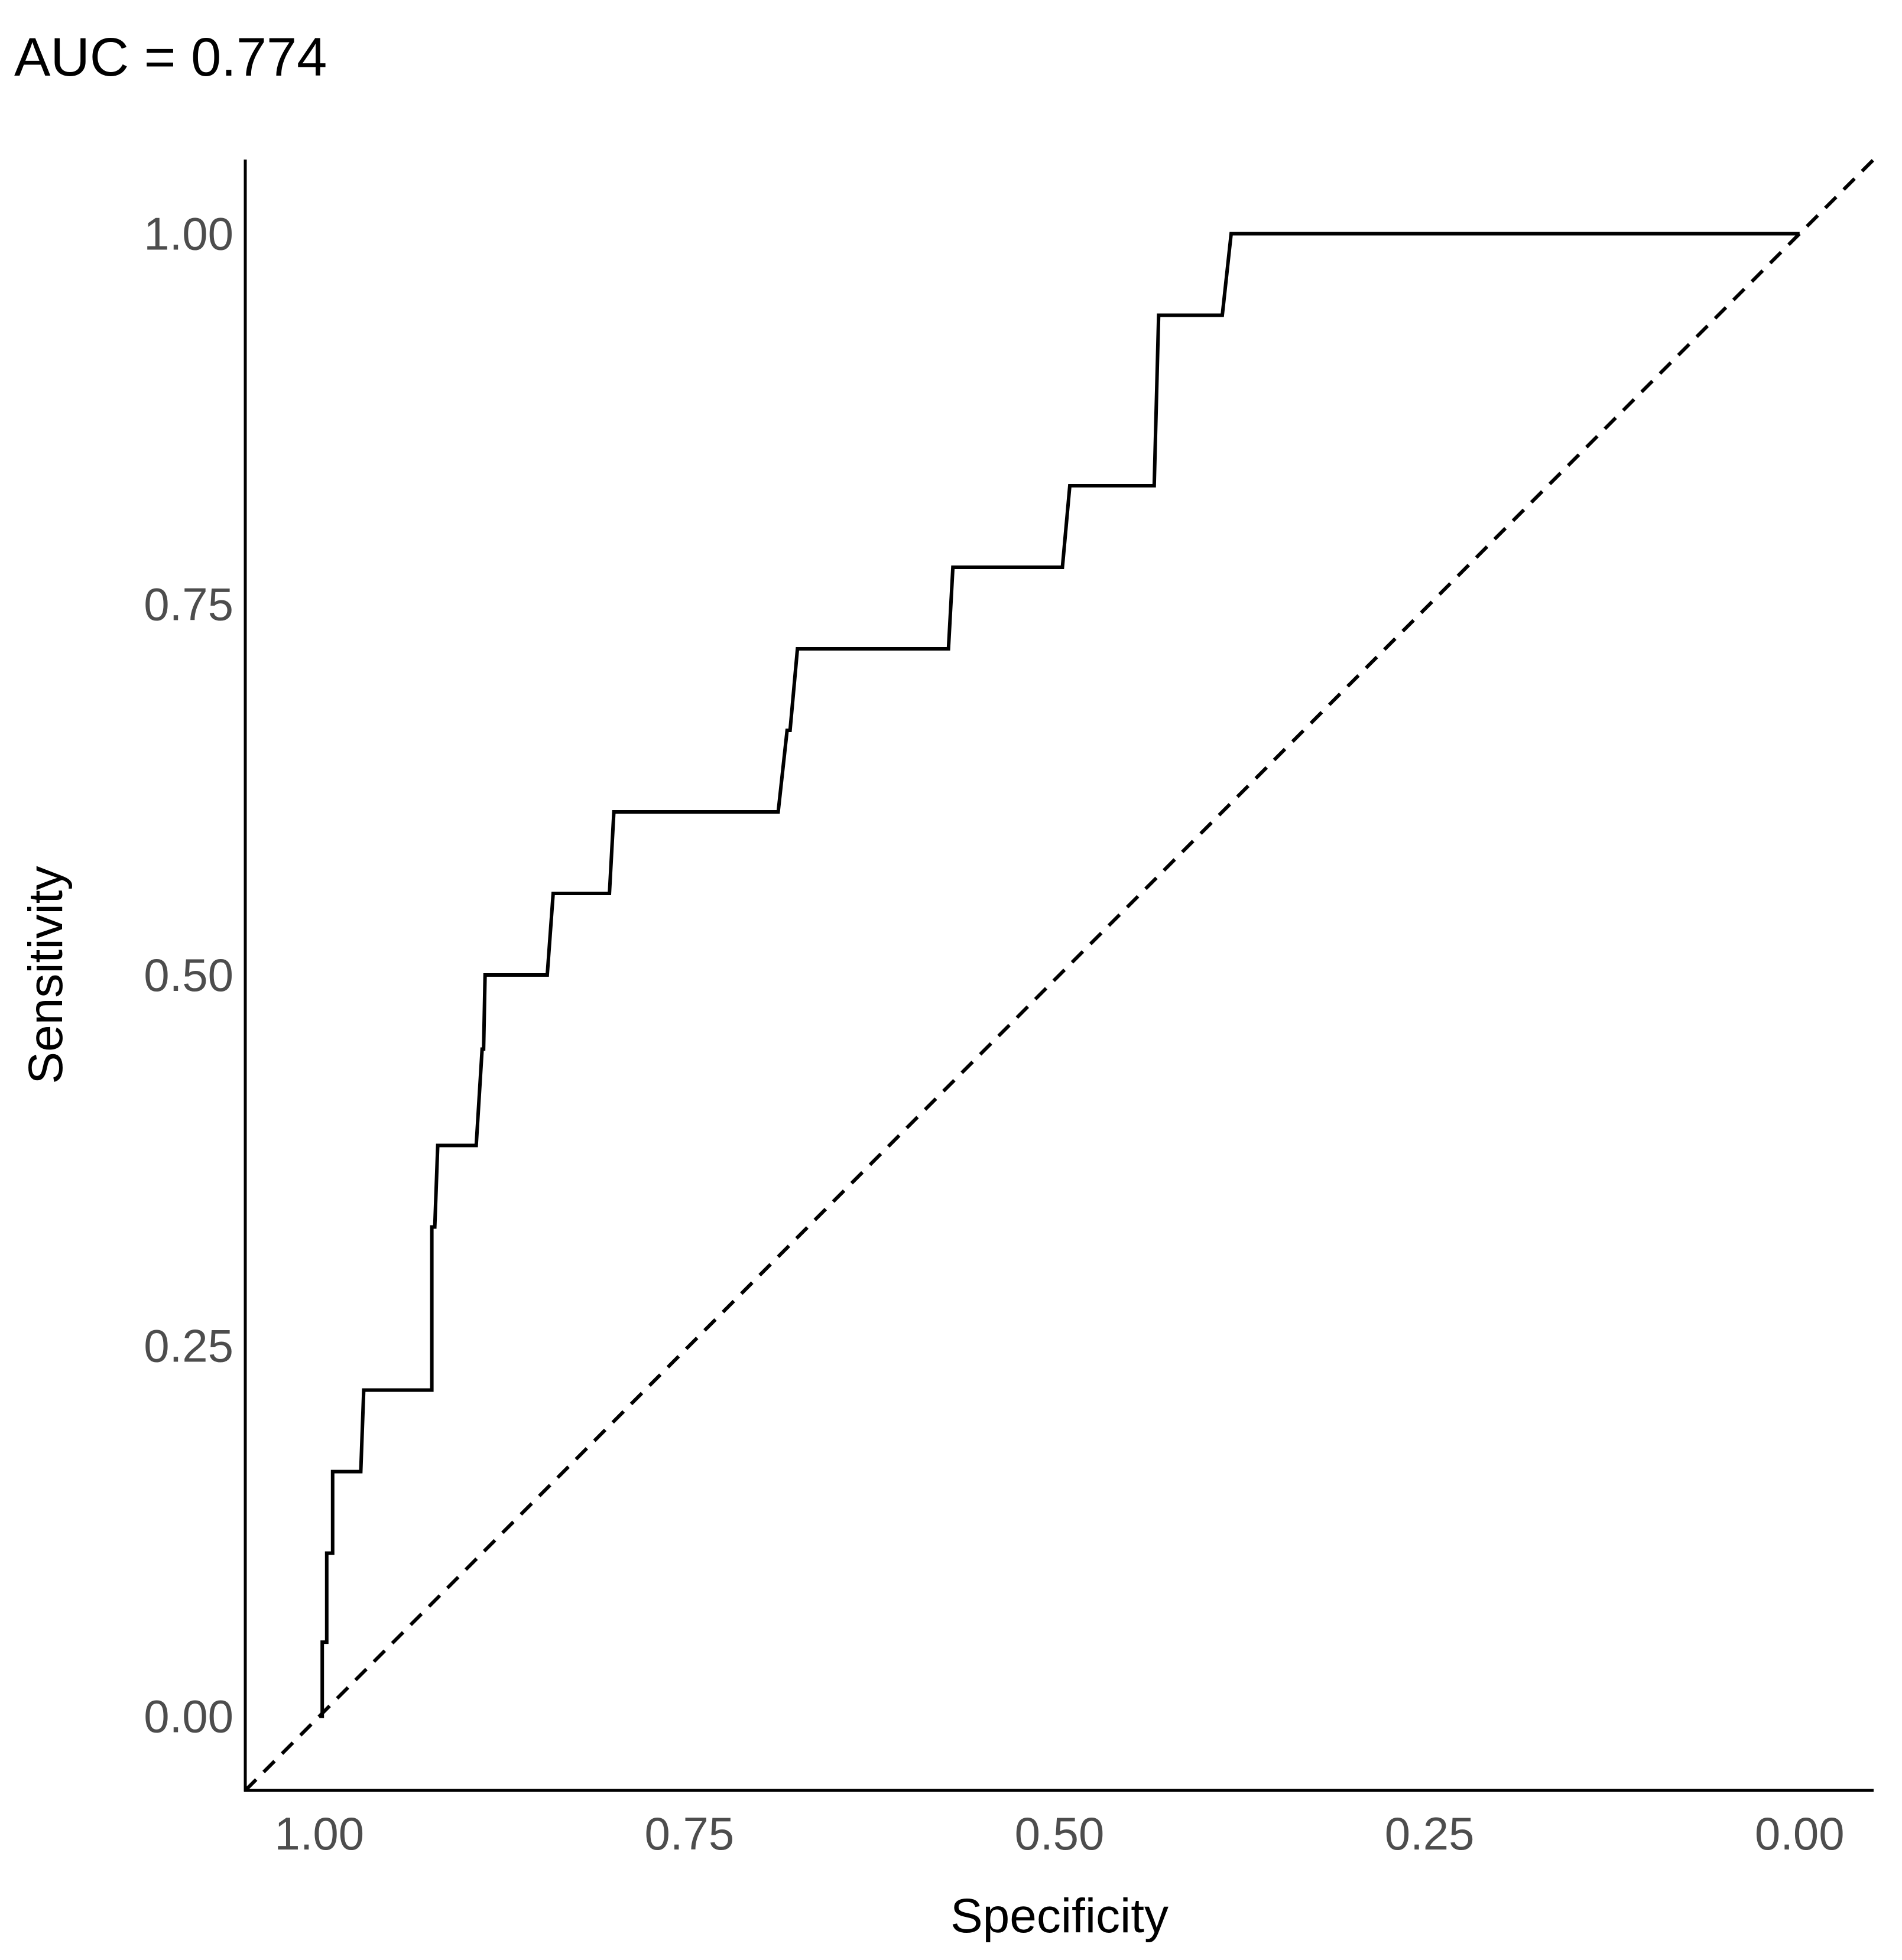  Describe the element at coordinates (689, 1834) in the screenshot. I see `x-tick-label: 0.75` at that location.